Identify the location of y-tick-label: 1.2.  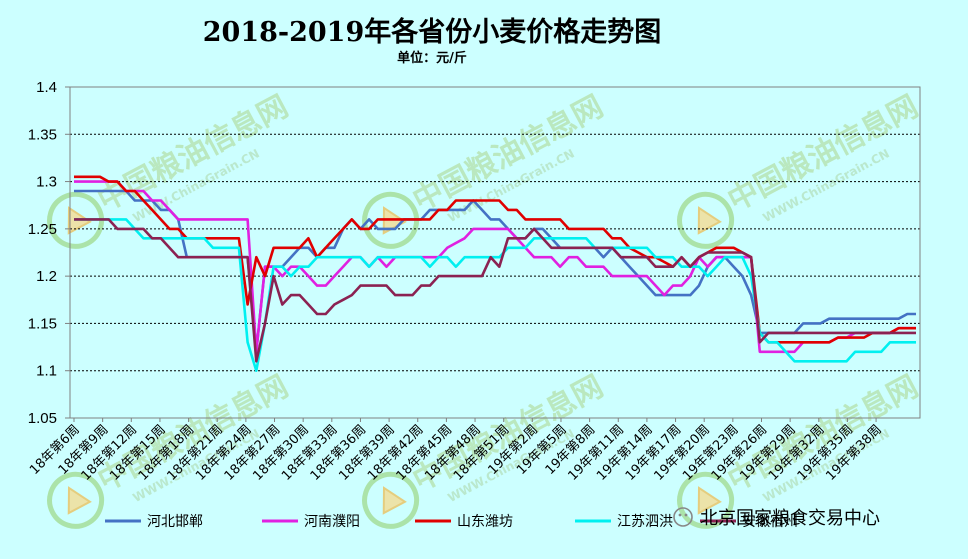
(46, 276).